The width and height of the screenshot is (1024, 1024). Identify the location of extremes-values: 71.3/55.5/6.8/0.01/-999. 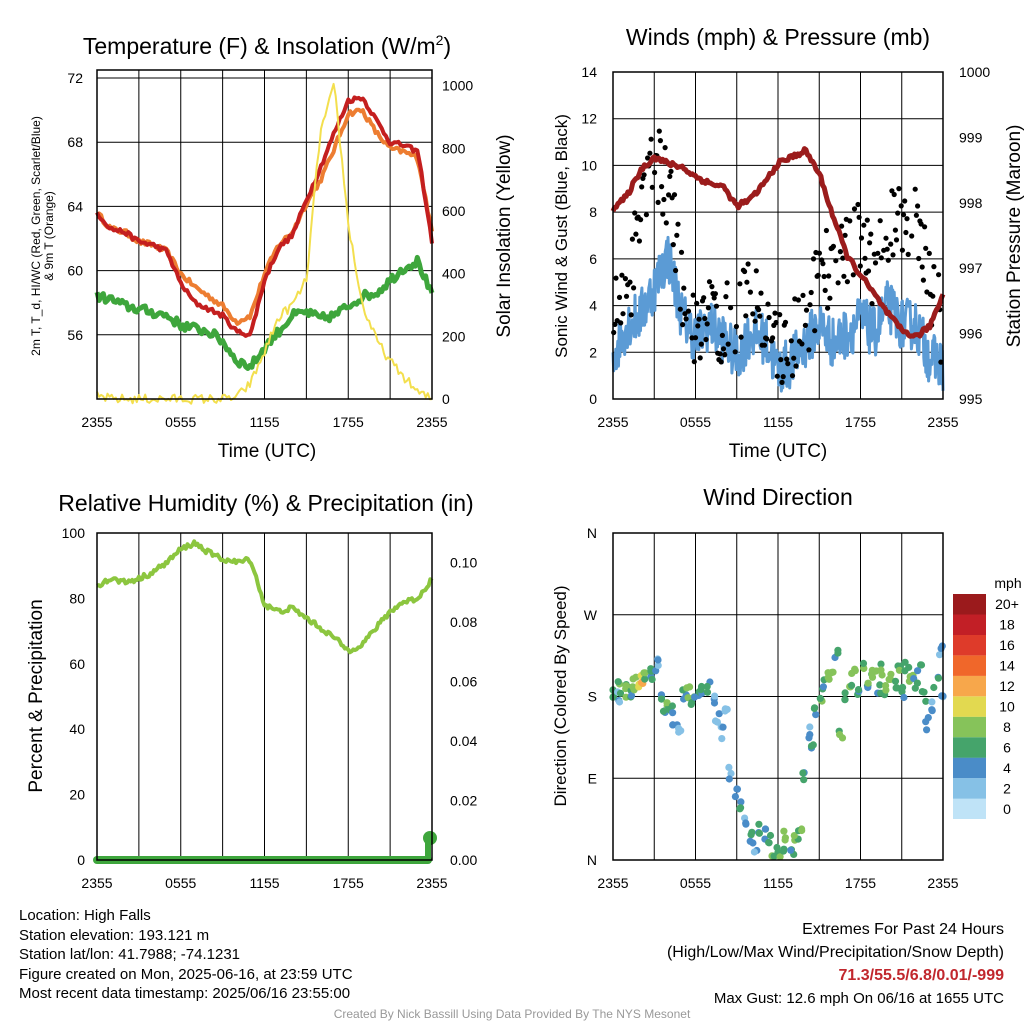
(921, 975).